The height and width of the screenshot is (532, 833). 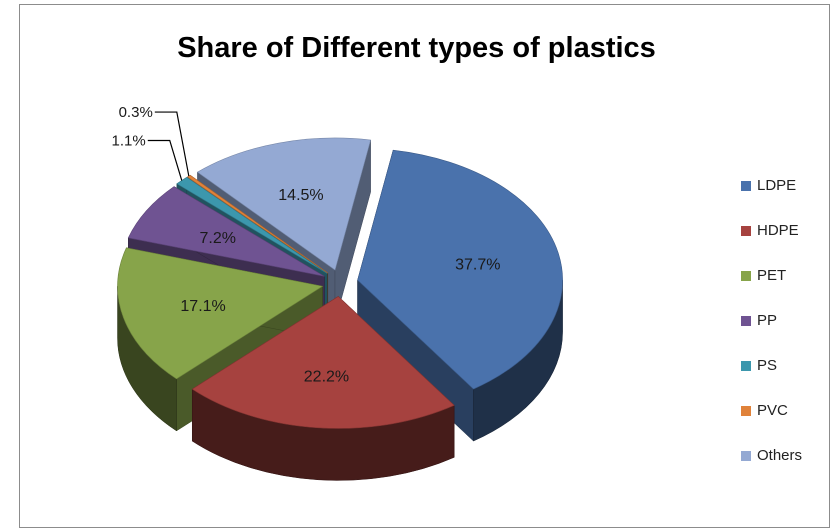 I want to click on pie-slice-pet, so click(x=220, y=313).